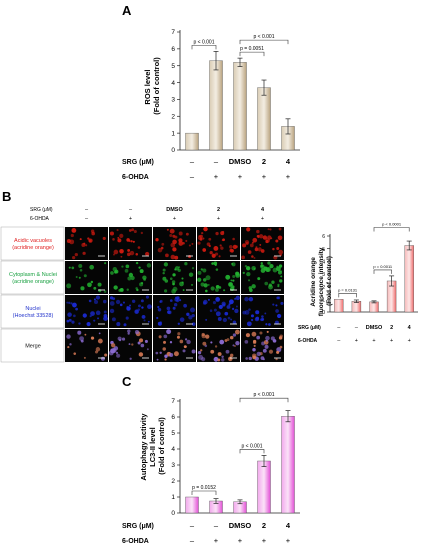 Image resolution: width=440 pixels, height=550 pixels. Describe the element at coordinates (173, 513) in the screenshot. I see `y-tick-label: 0` at that location.